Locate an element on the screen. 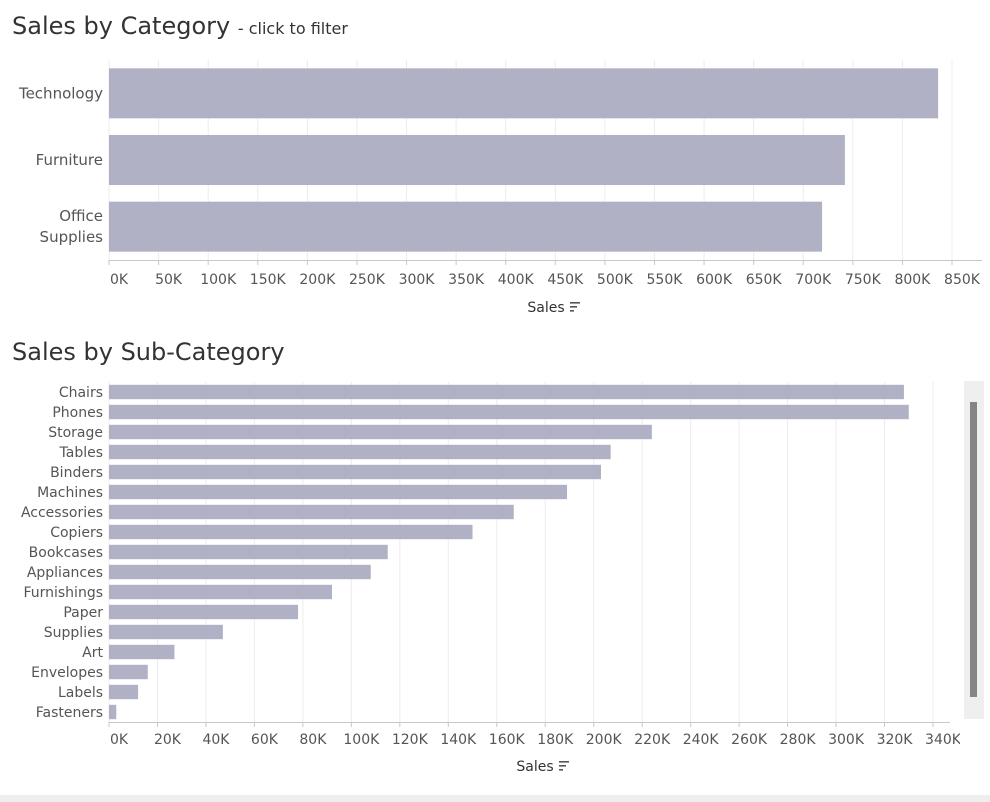 Image resolution: width=990 pixels, height=802 pixels. category-label: Copiers is located at coordinates (76, 533).